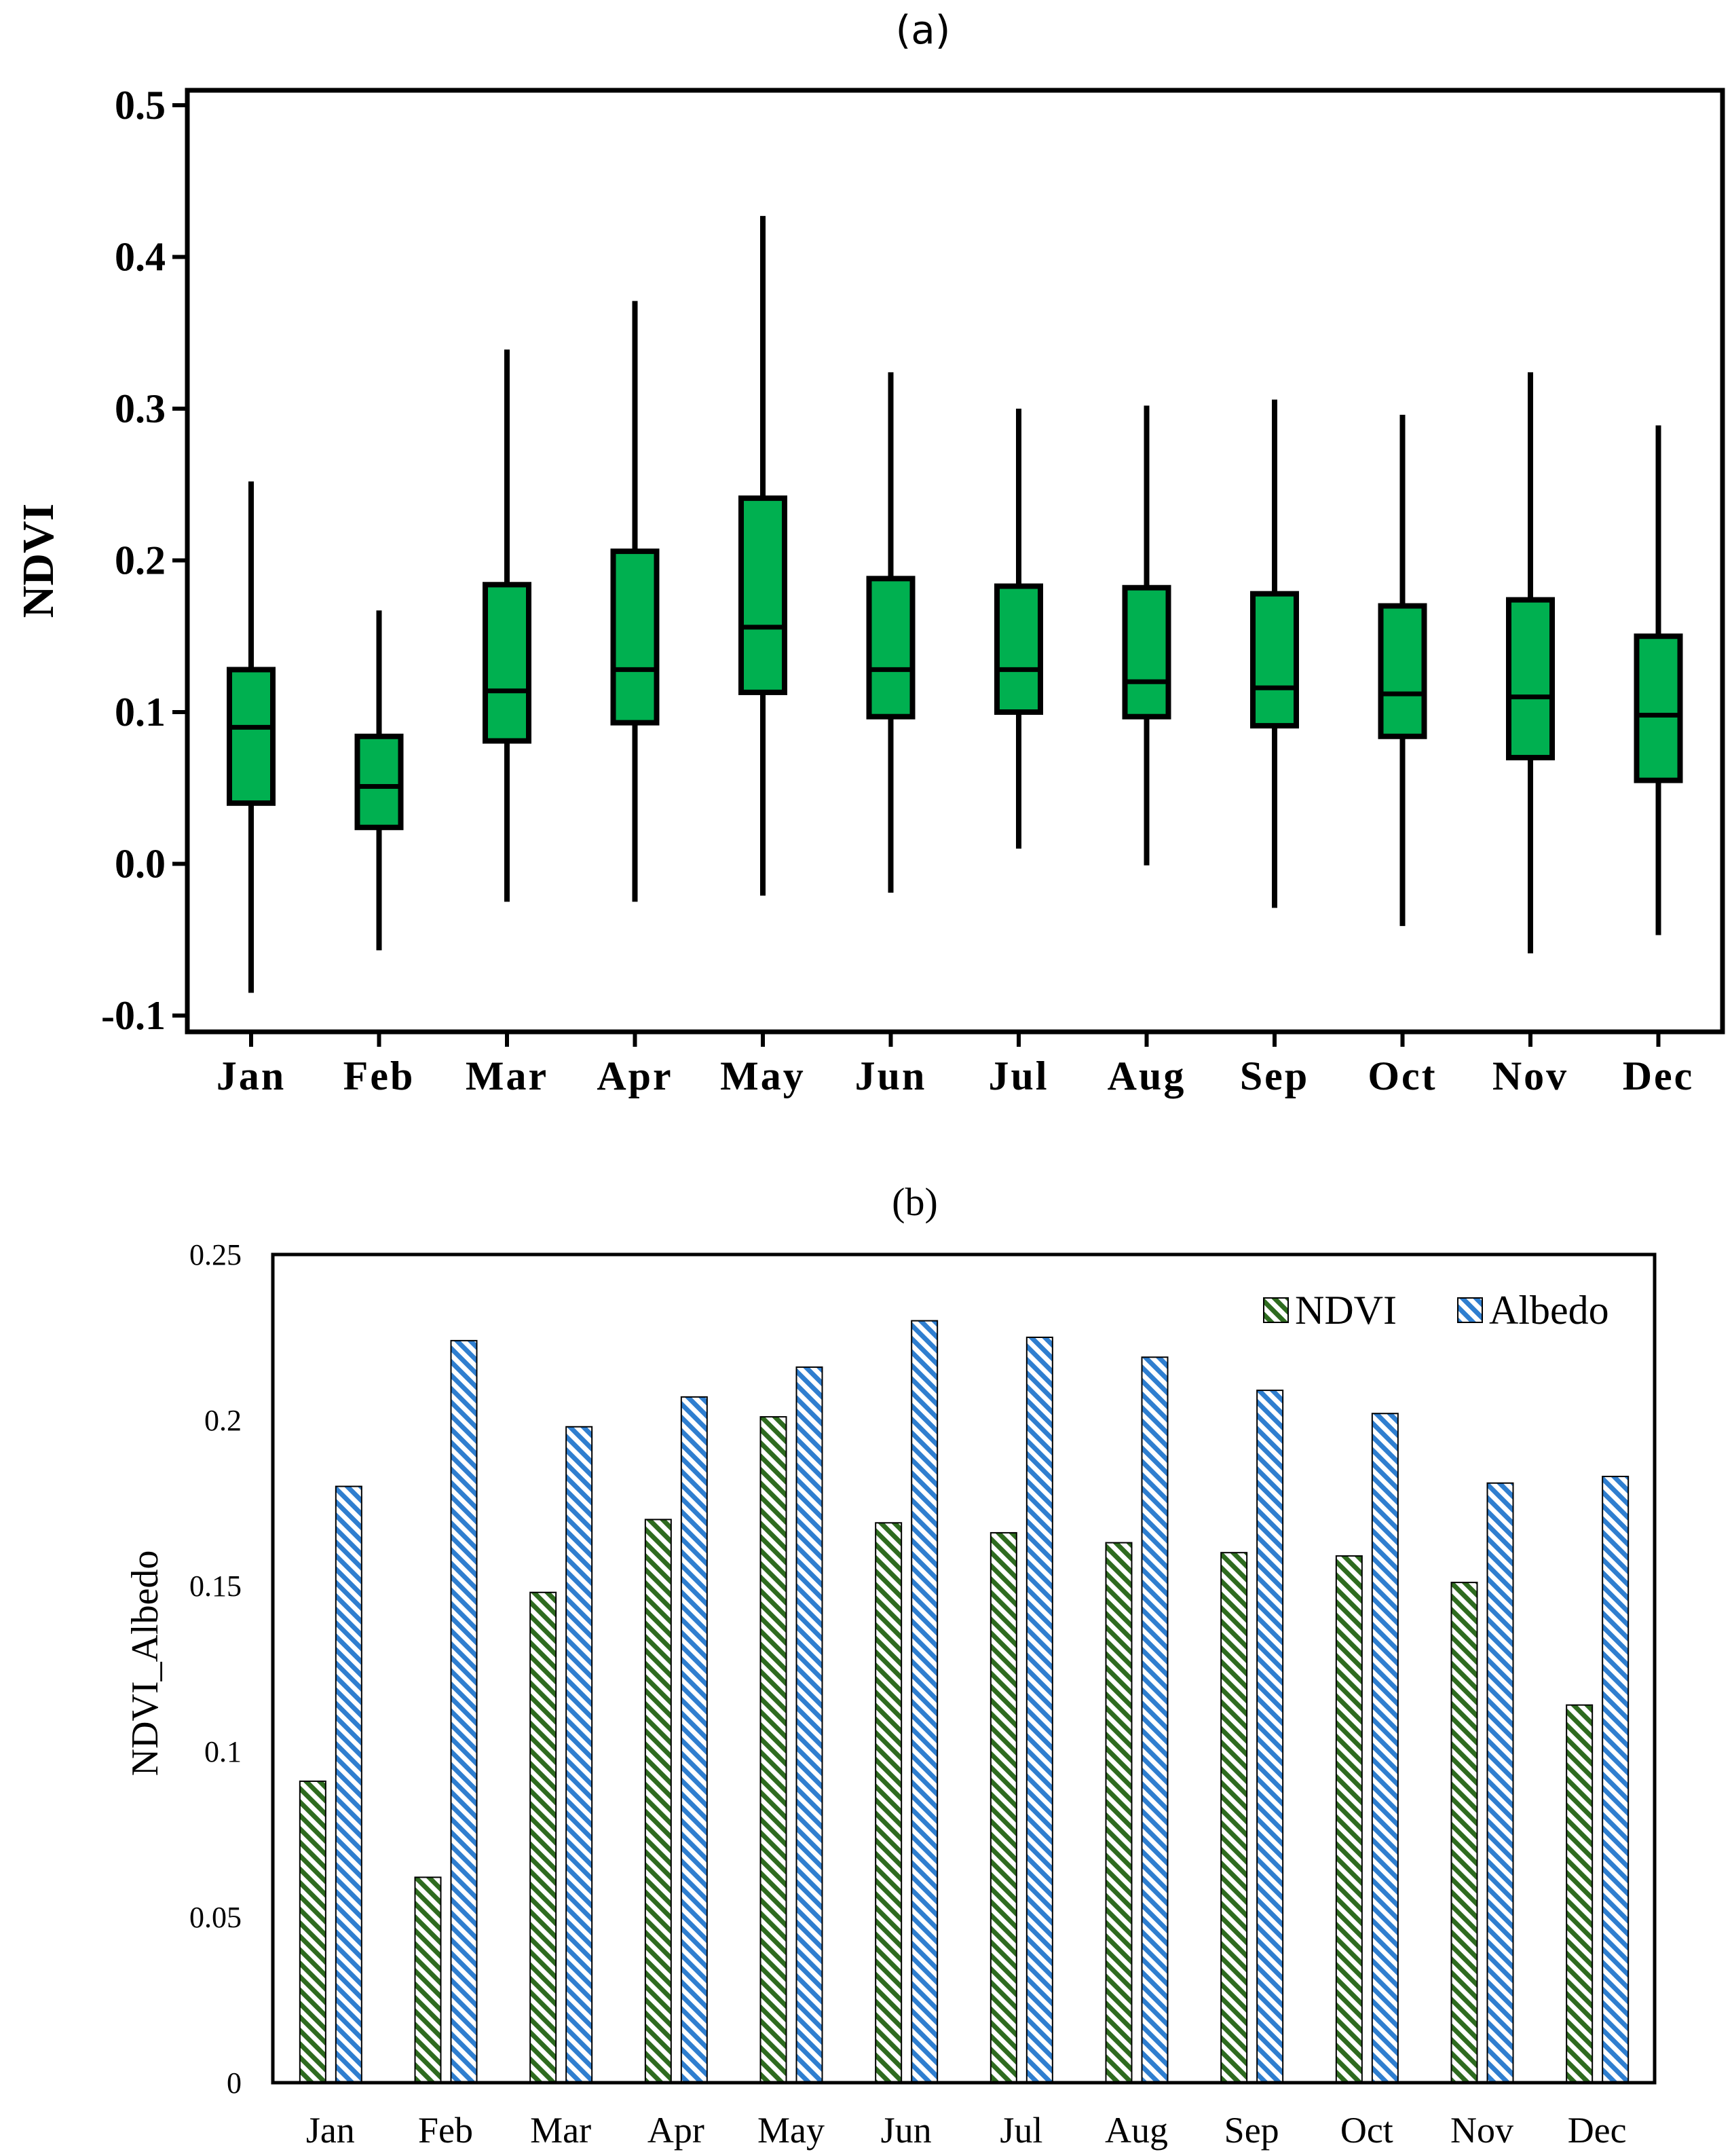 Image resolution: width=1732 pixels, height=2156 pixels. Describe the element at coordinates (507, 663) in the screenshot. I see `box-mar` at that location.